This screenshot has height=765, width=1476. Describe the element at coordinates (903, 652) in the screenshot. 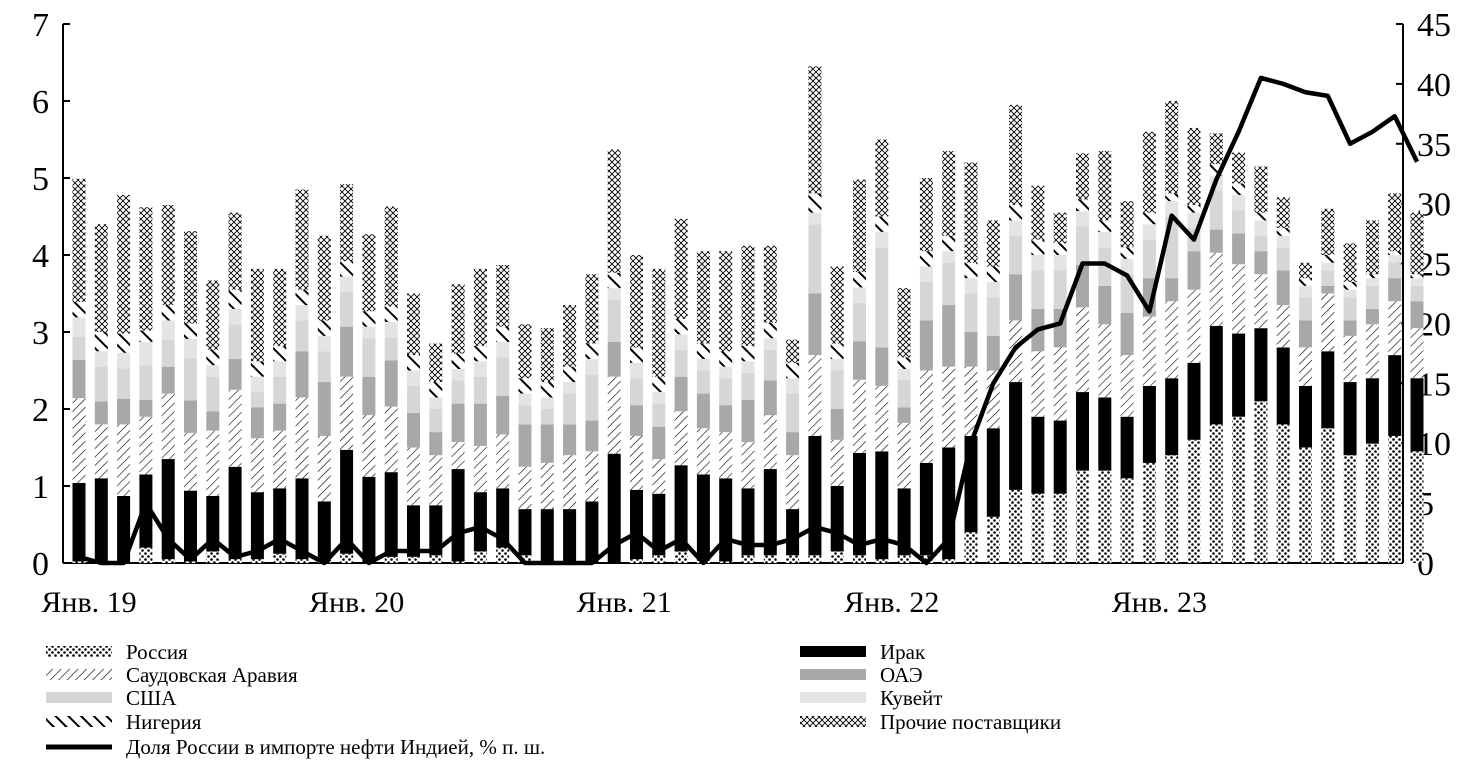

I see `legend-label: Ирак` at that location.